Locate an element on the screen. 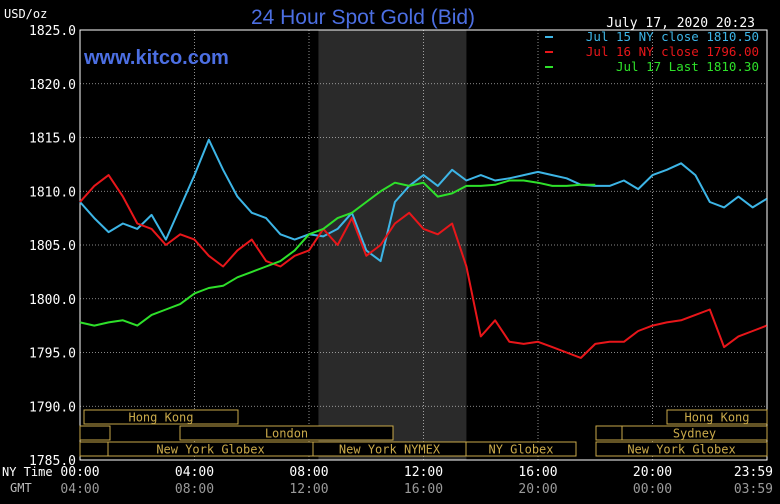 The width and height of the screenshot is (780, 504). y-tick-label: 1825.0 is located at coordinates (52, 31).